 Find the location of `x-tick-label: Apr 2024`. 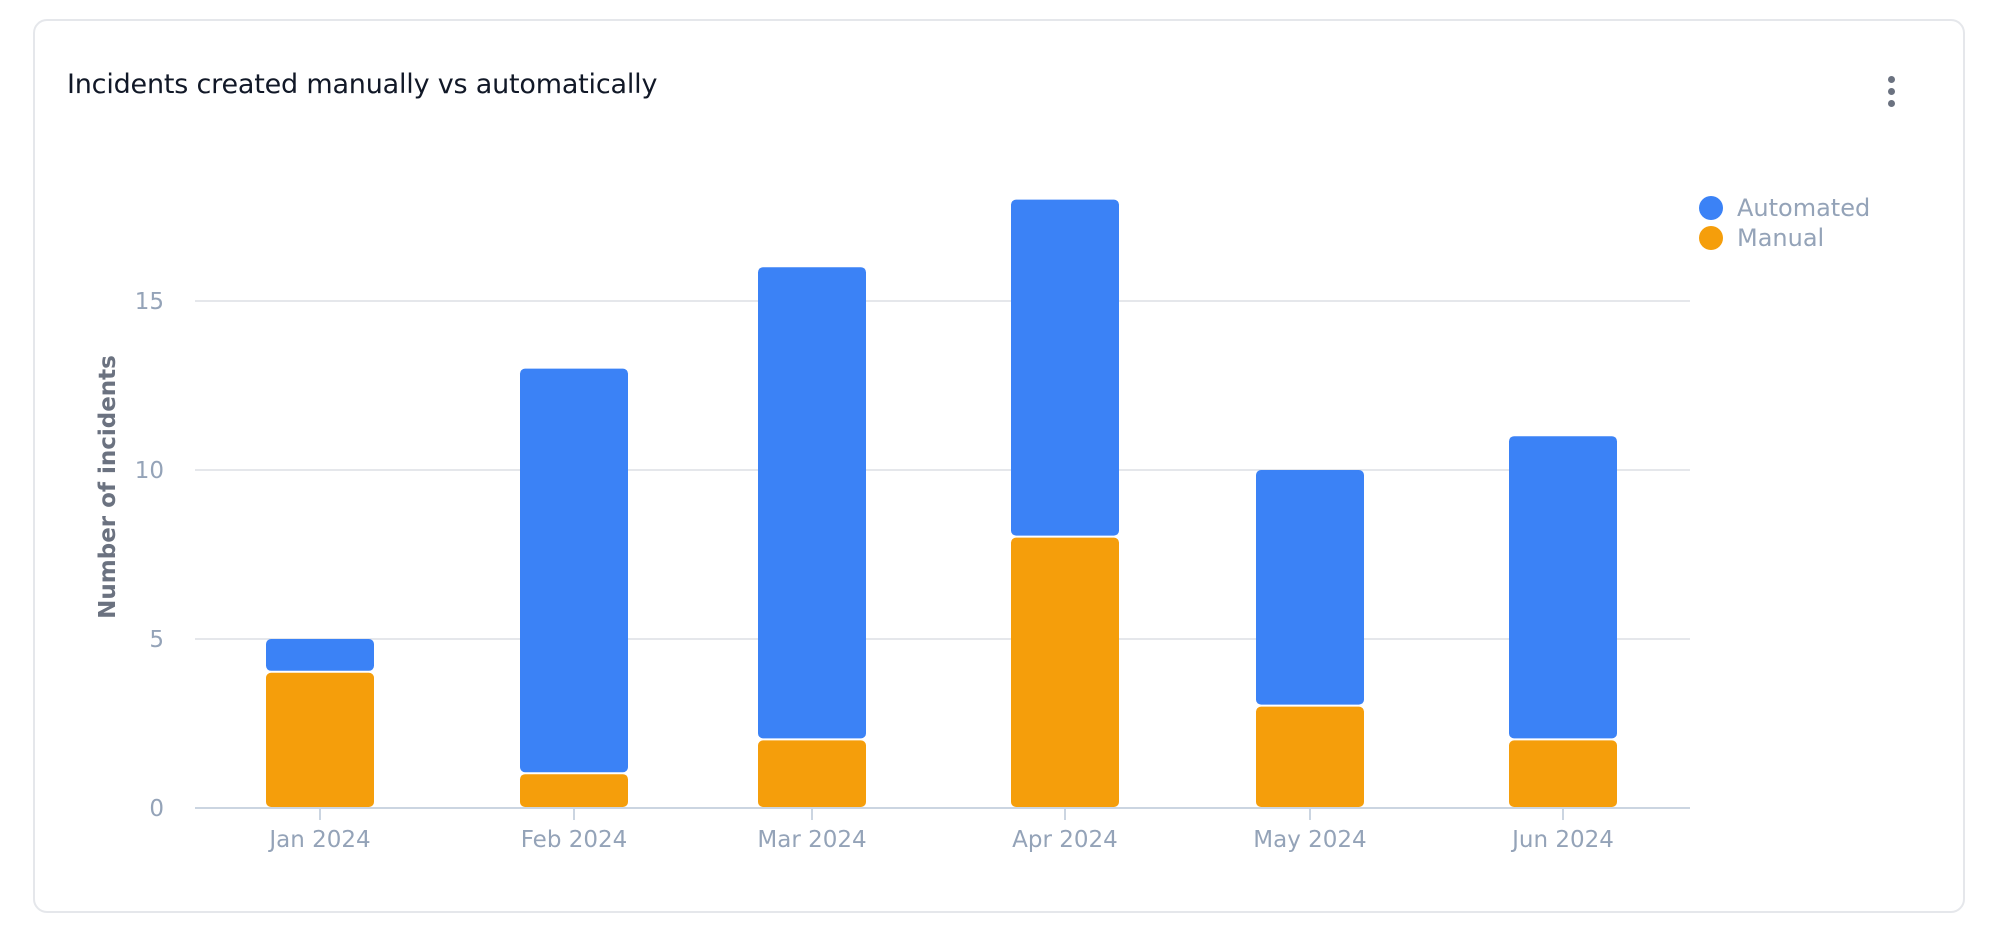

x-tick-label: Apr 2024 is located at coordinates (1065, 840).